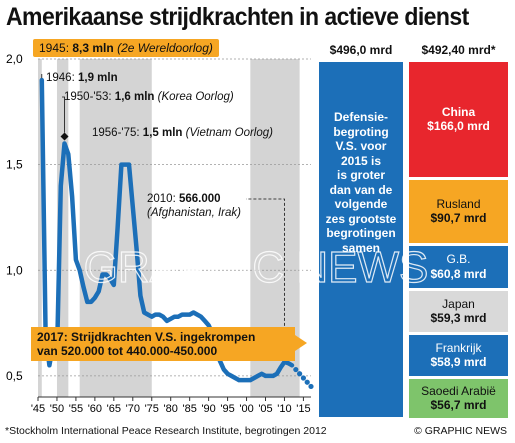 Image resolution: width=515 pixels, height=443 pixels. Describe the element at coordinates (146, 337) in the screenshot. I see `annotation-2017-line1: 2017: Strijdkrachten V.S. ingekrompen` at that location.